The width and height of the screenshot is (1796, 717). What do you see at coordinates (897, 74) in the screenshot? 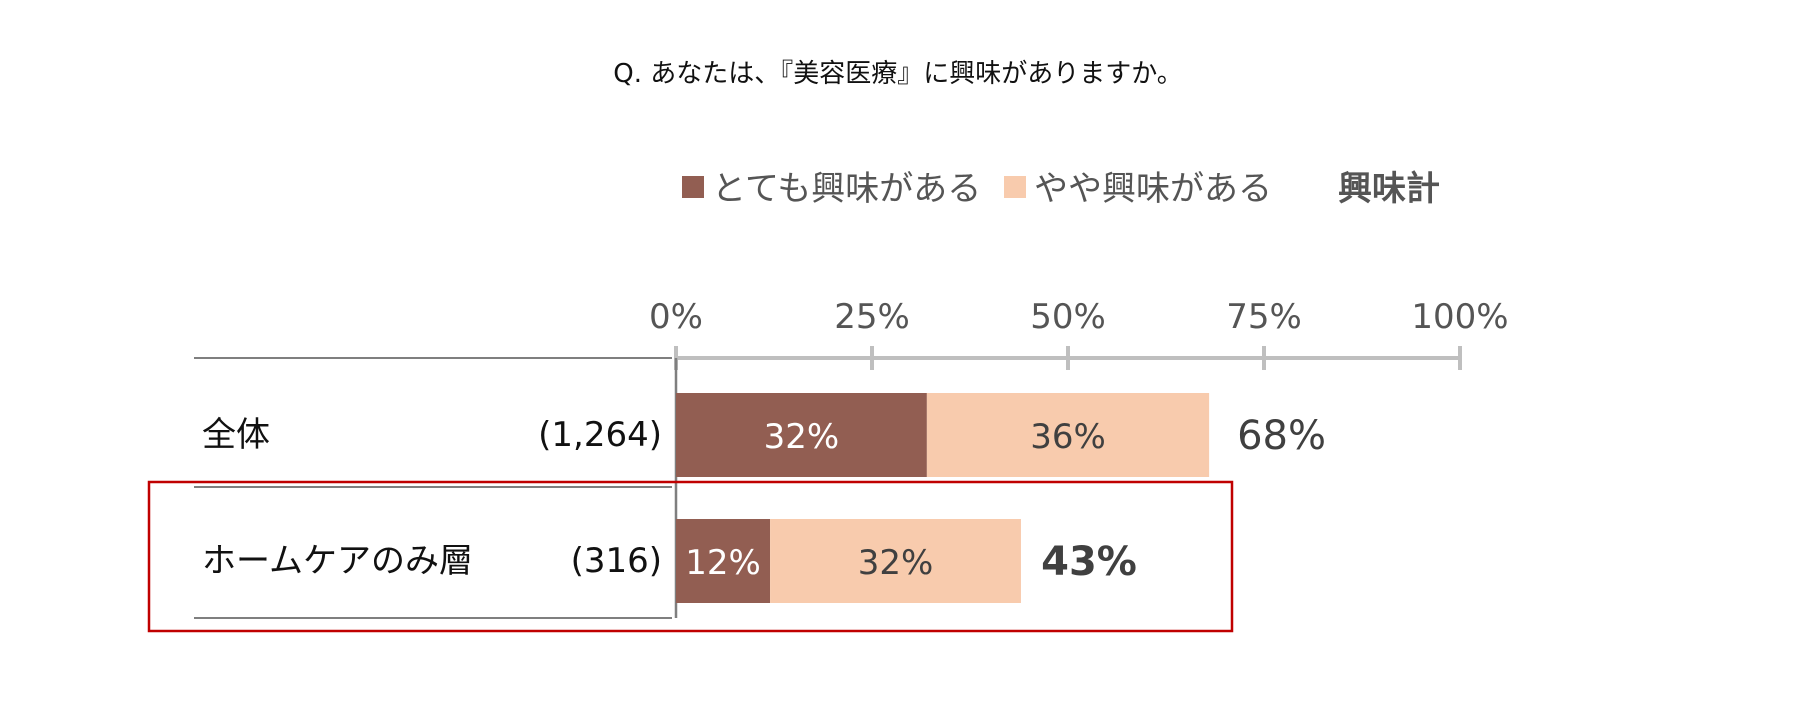
I see `chart-title: Q. あなたは、『美容医療』に興味がありますか。` at bounding box center [897, 74].